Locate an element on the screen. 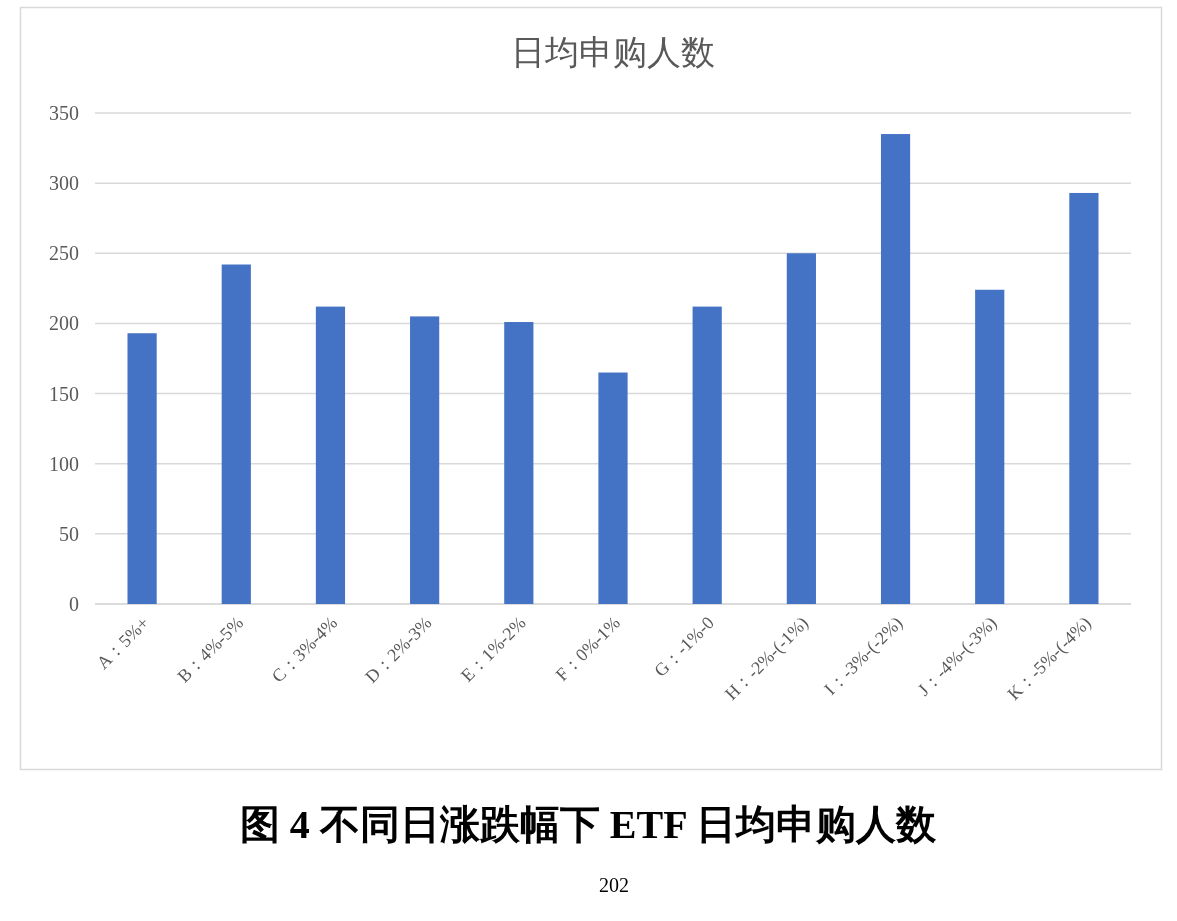 The image size is (1177, 921). caption: 图 4 不同日涨跌幅下 ETF 日均申购人数 is located at coordinates (588, 824).